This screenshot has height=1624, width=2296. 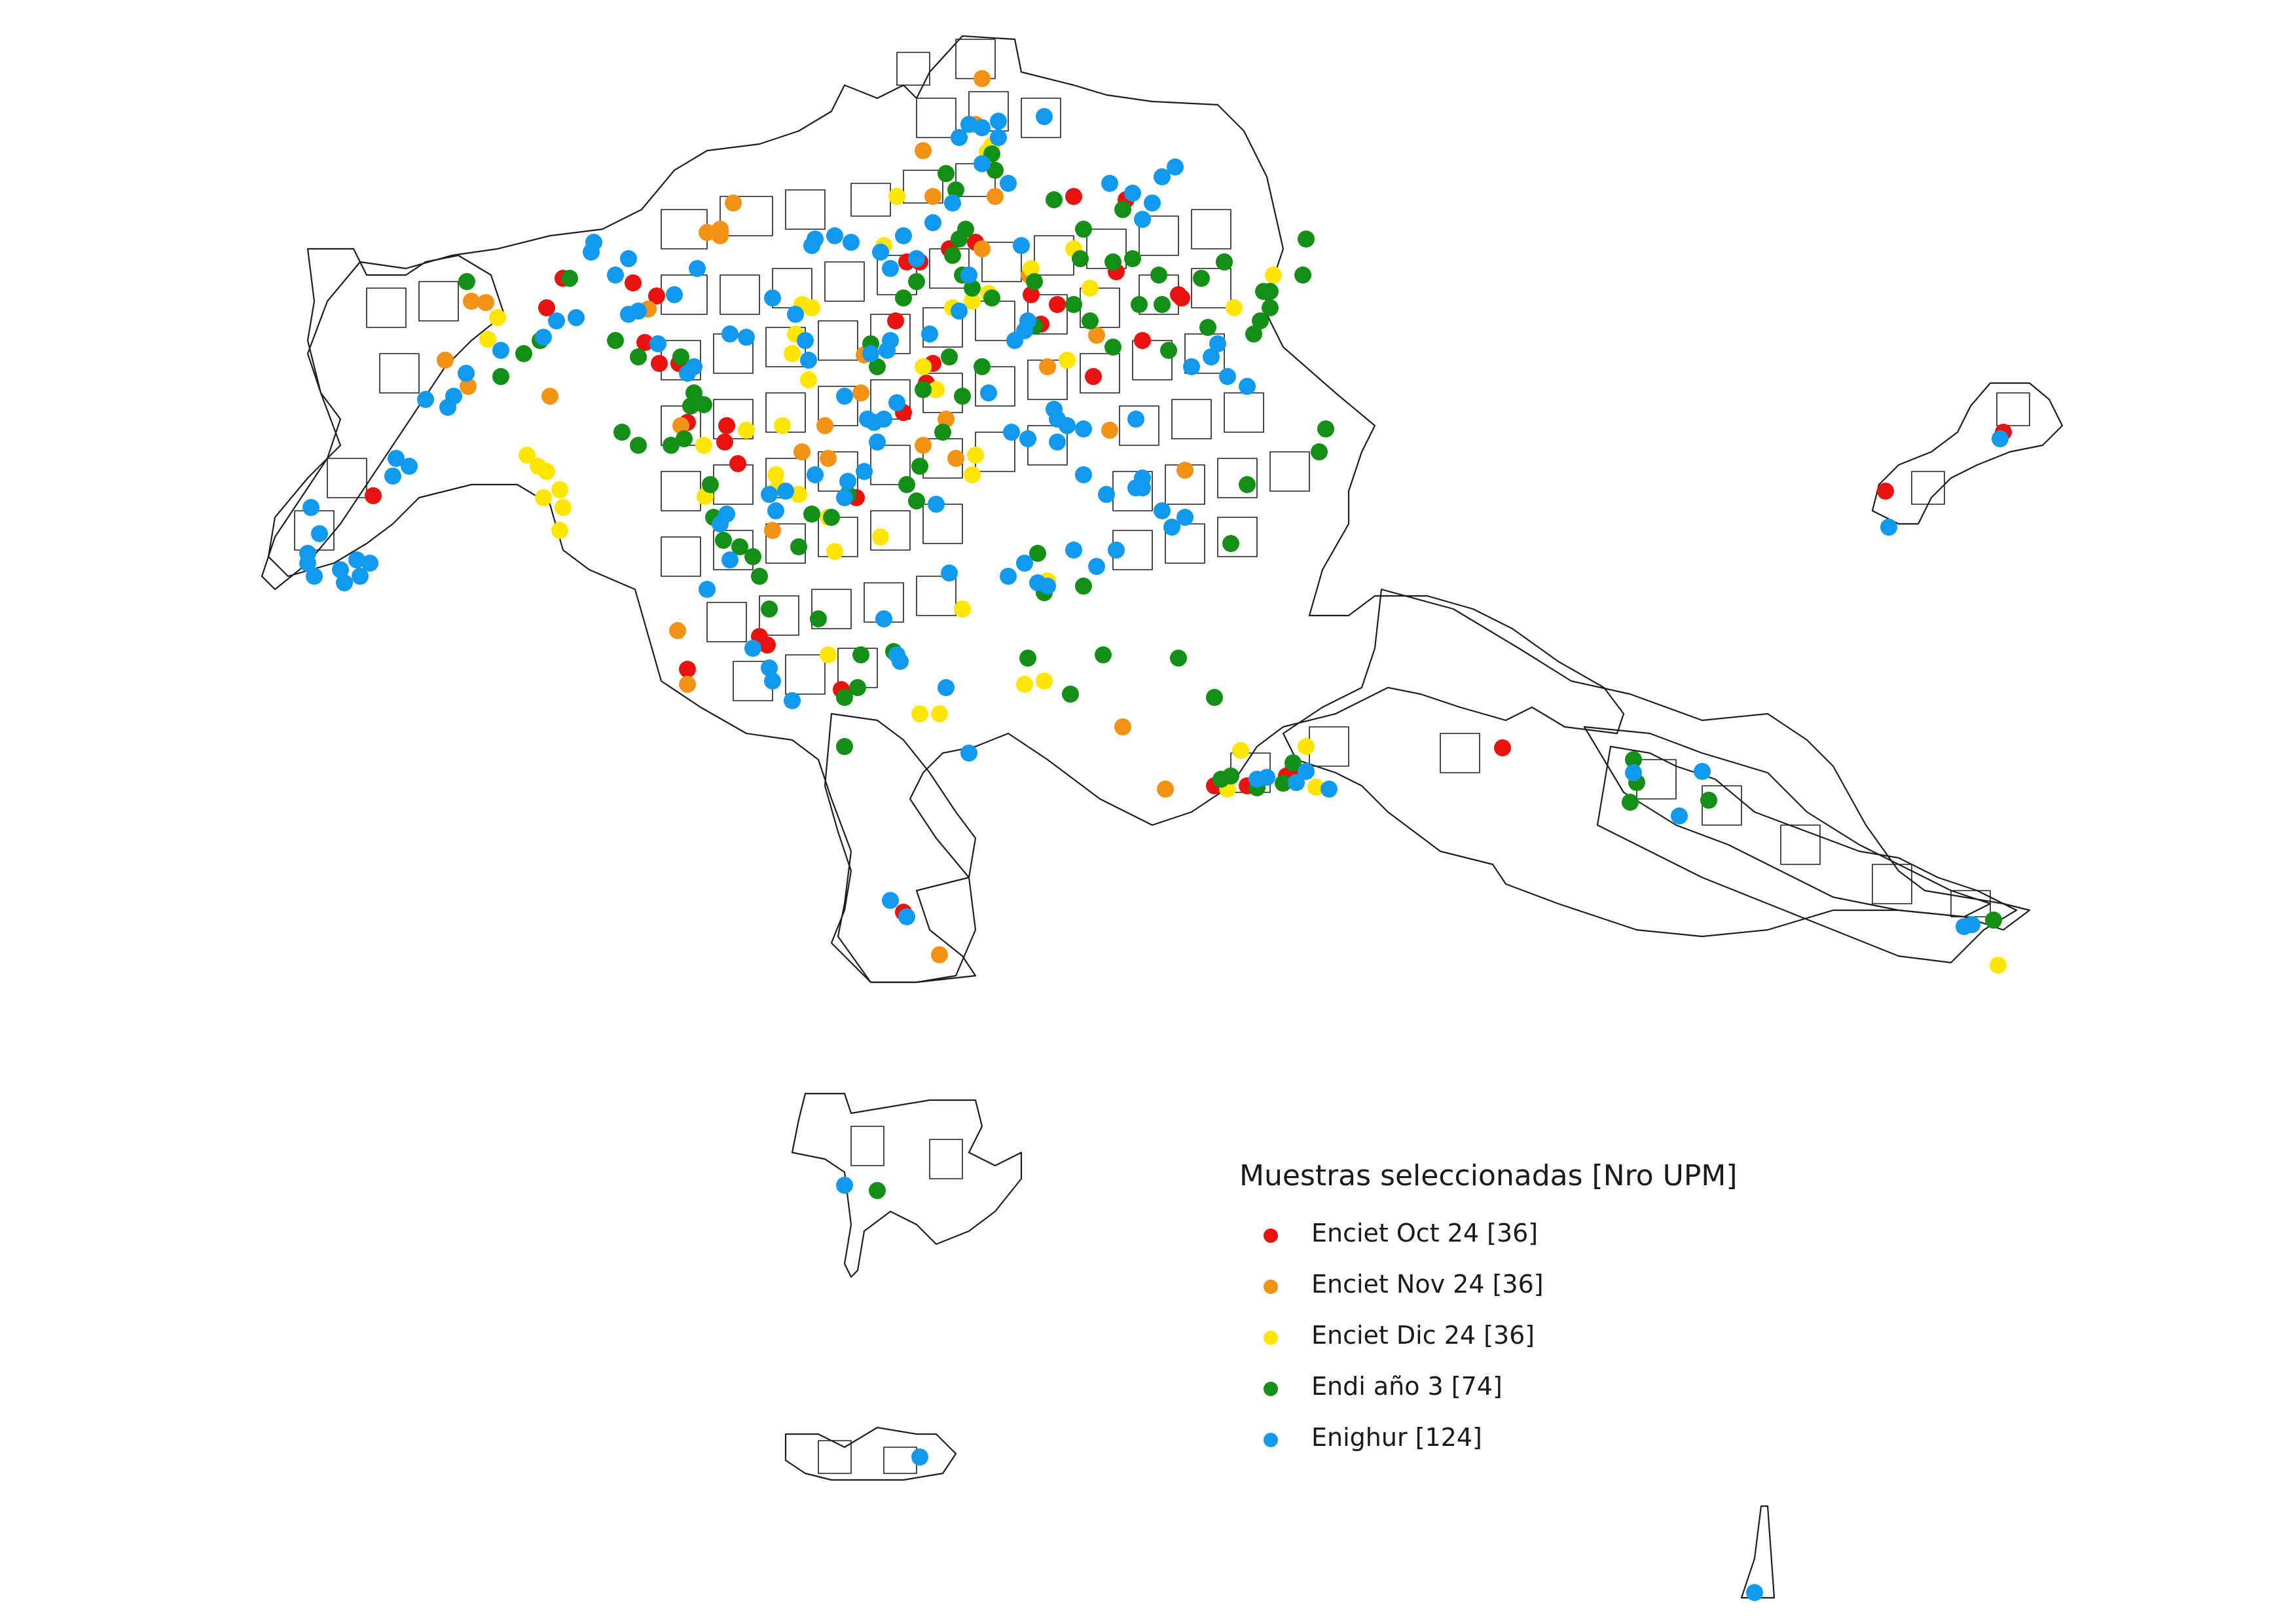 What do you see at coordinates (1488, 1175) in the screenshot?
I see `legend-title: Muestras seleccionadas [Nro UPM]` at bounding box center [1488, 1175].